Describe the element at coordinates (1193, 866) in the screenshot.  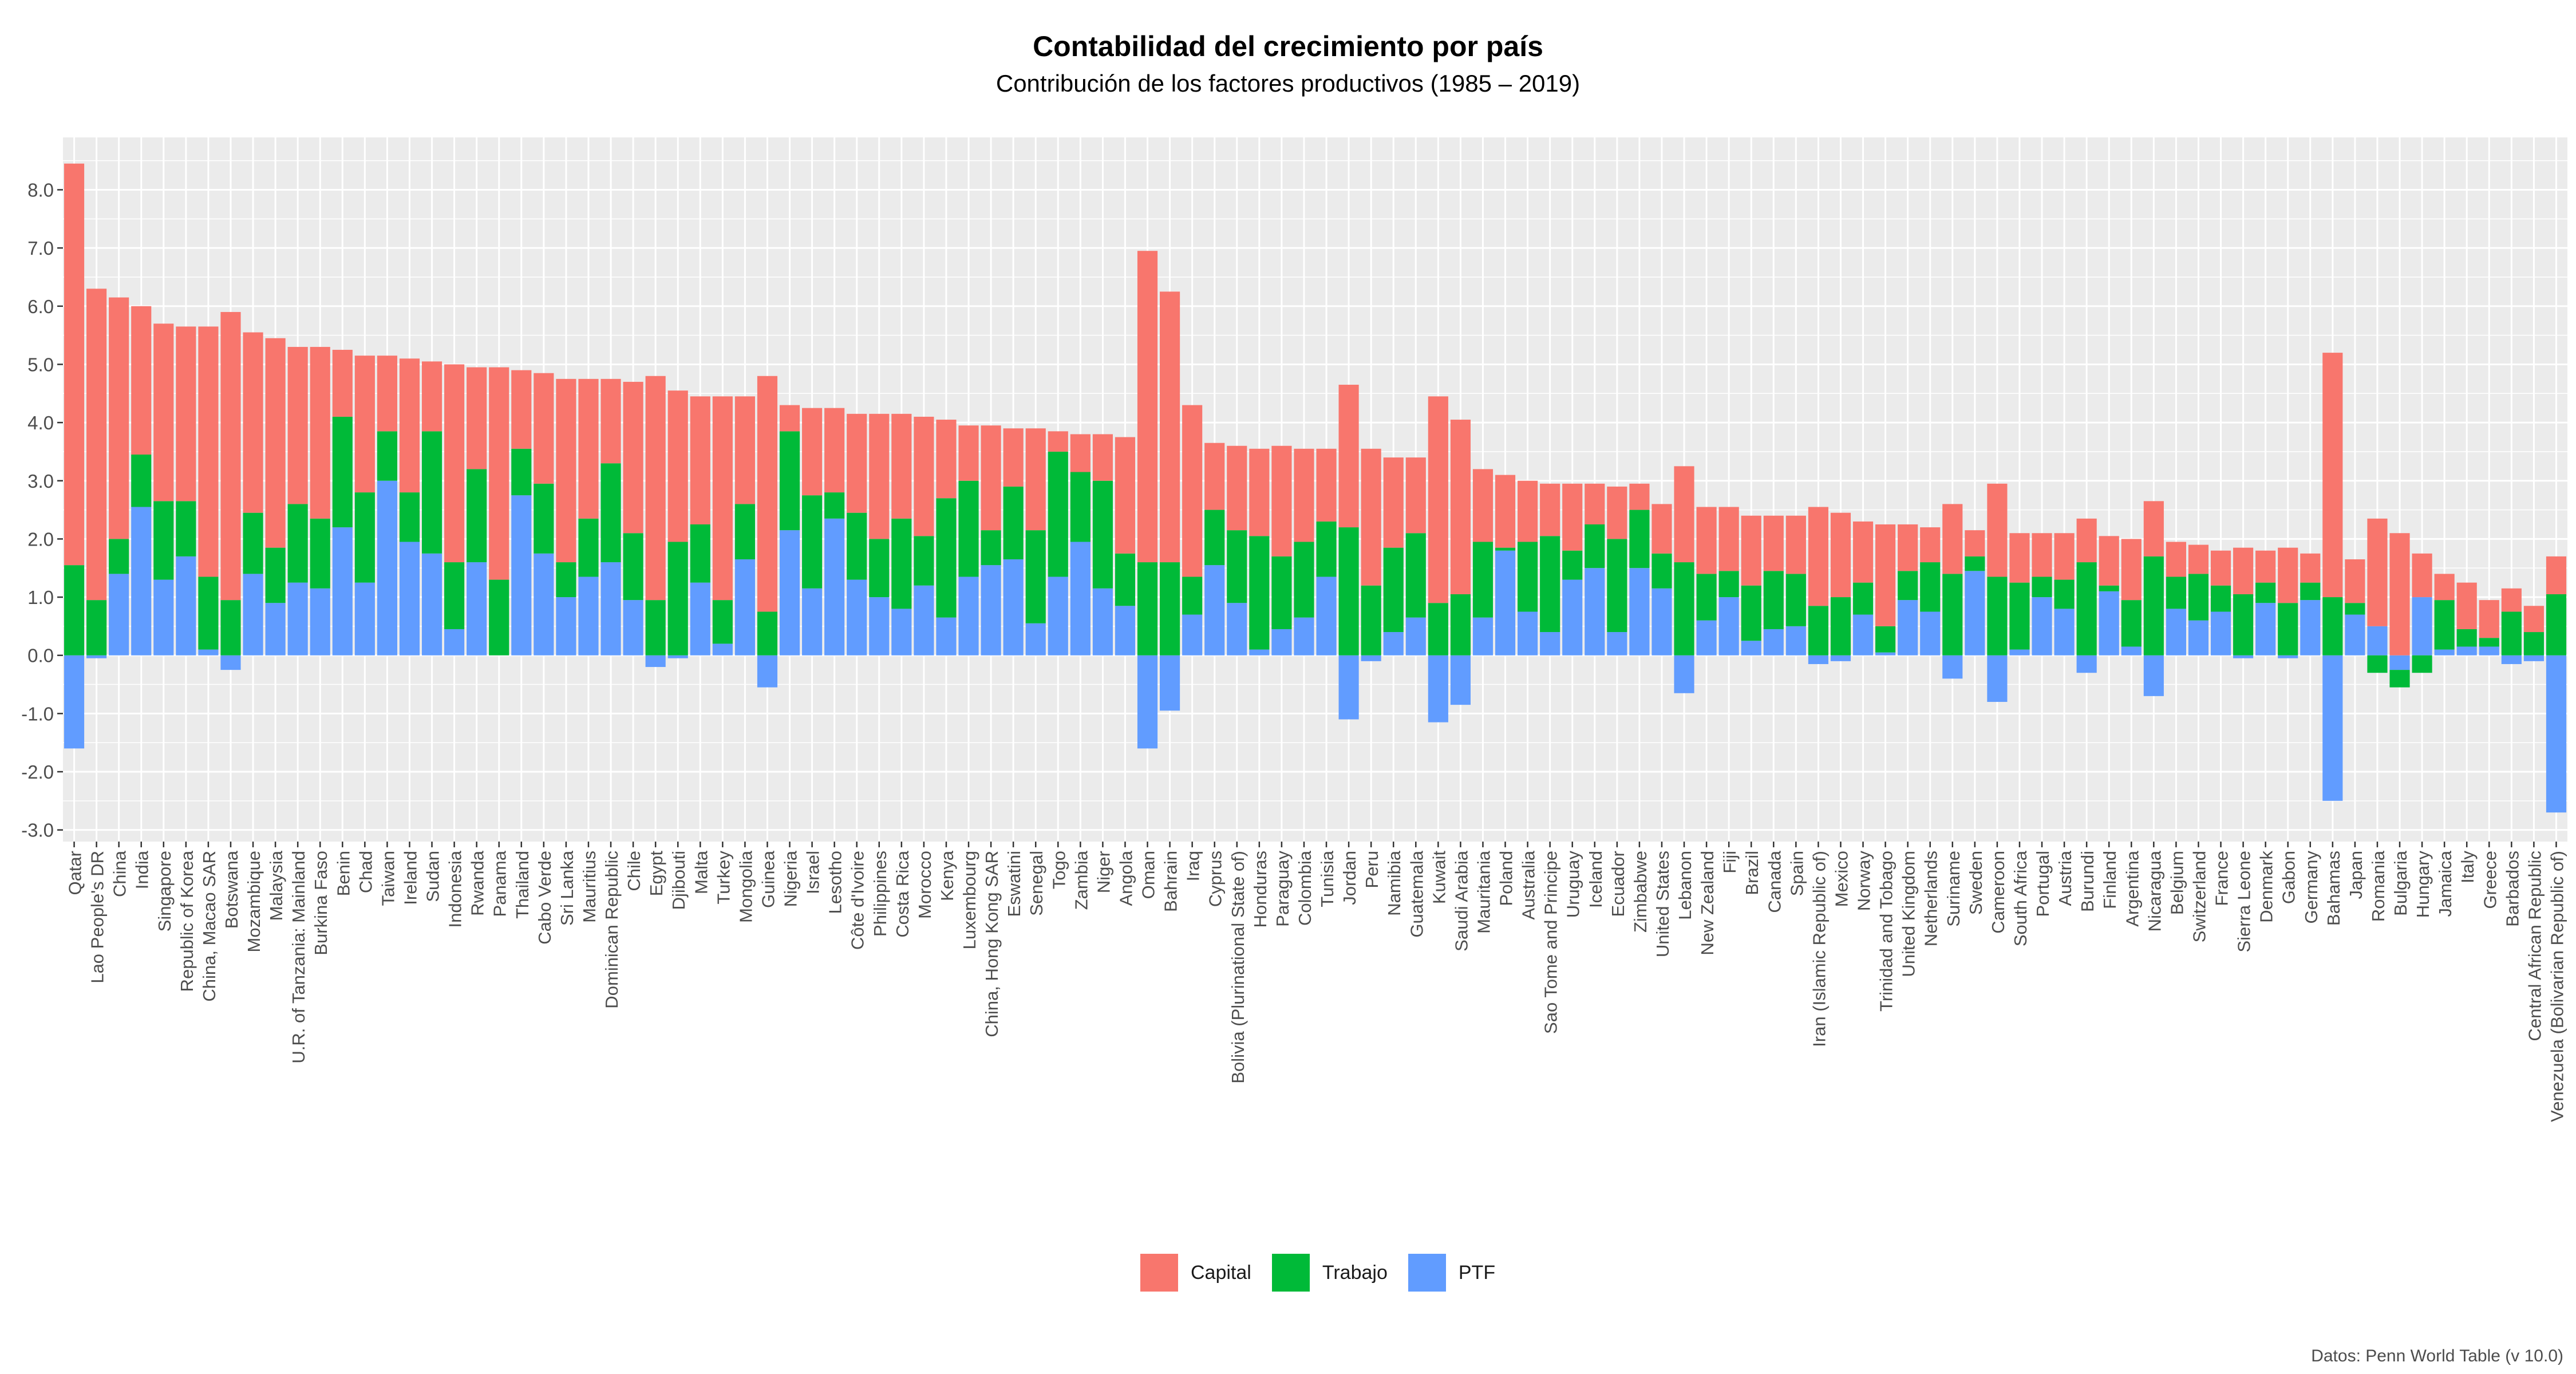
I see `x-tick-label: Iraq` at that location.